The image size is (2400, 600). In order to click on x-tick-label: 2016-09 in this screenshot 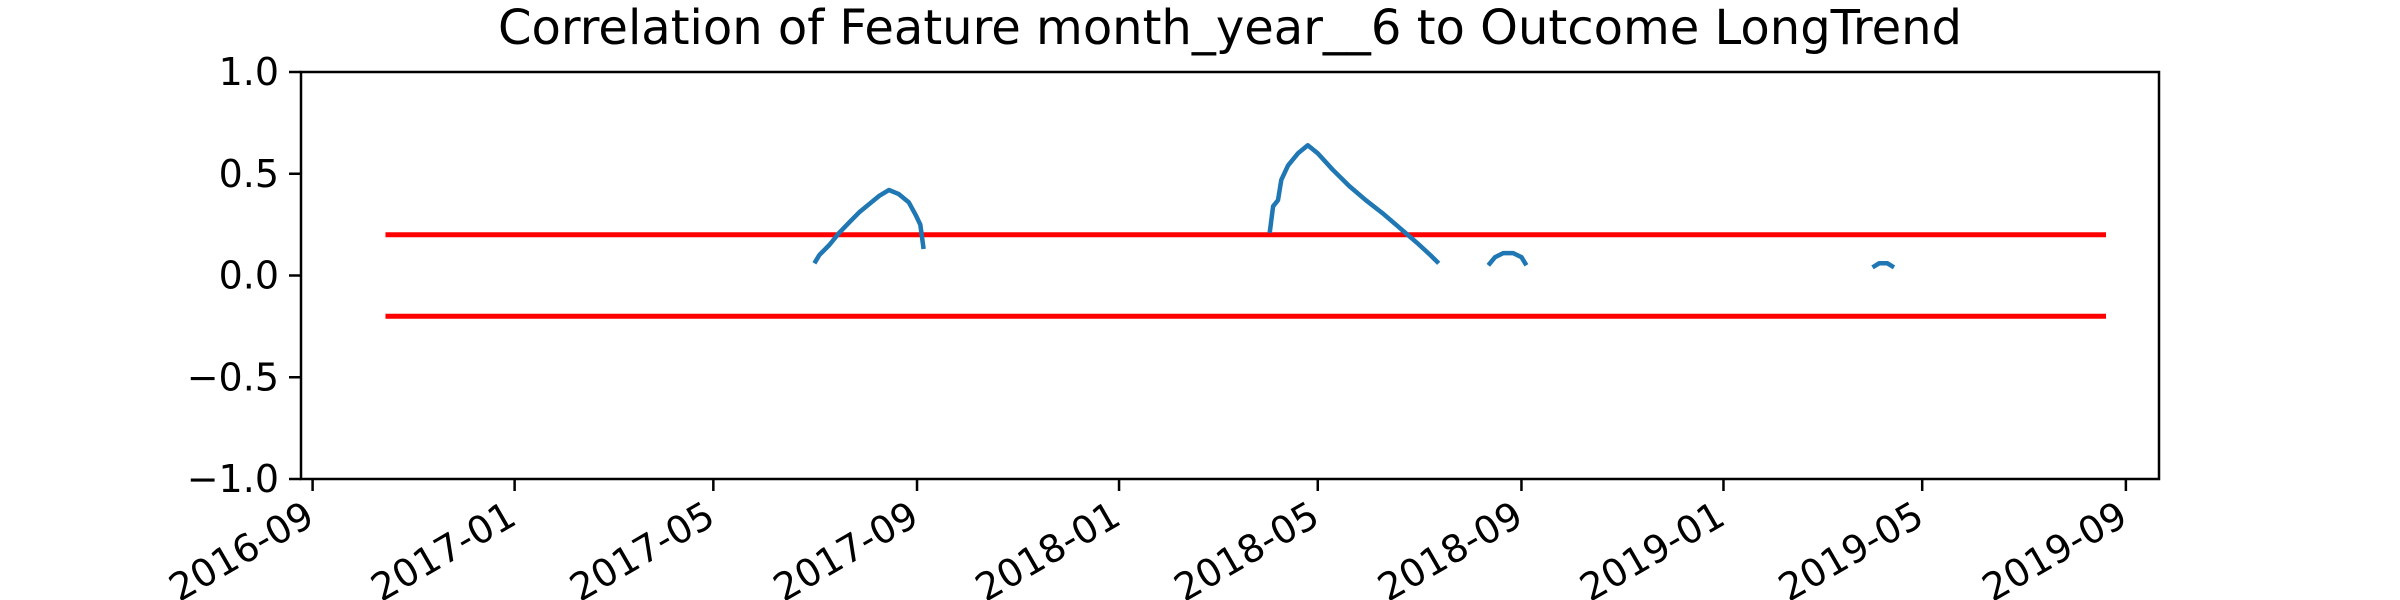, I will do `click(242, 546)`.